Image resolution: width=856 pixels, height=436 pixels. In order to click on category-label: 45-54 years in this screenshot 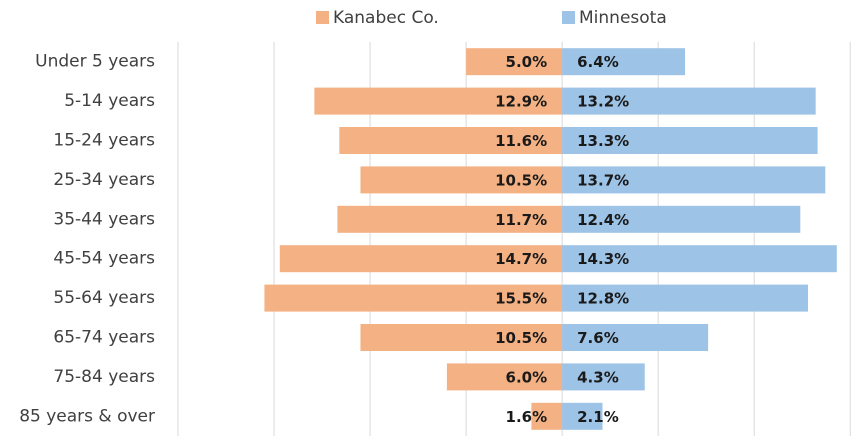, I will do `click(104, 259)`.